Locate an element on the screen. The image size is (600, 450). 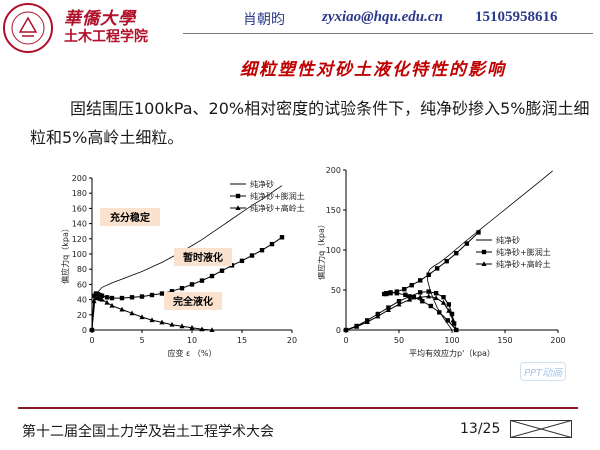
annotation: 完全液化 is located at coordinates (193, 301).